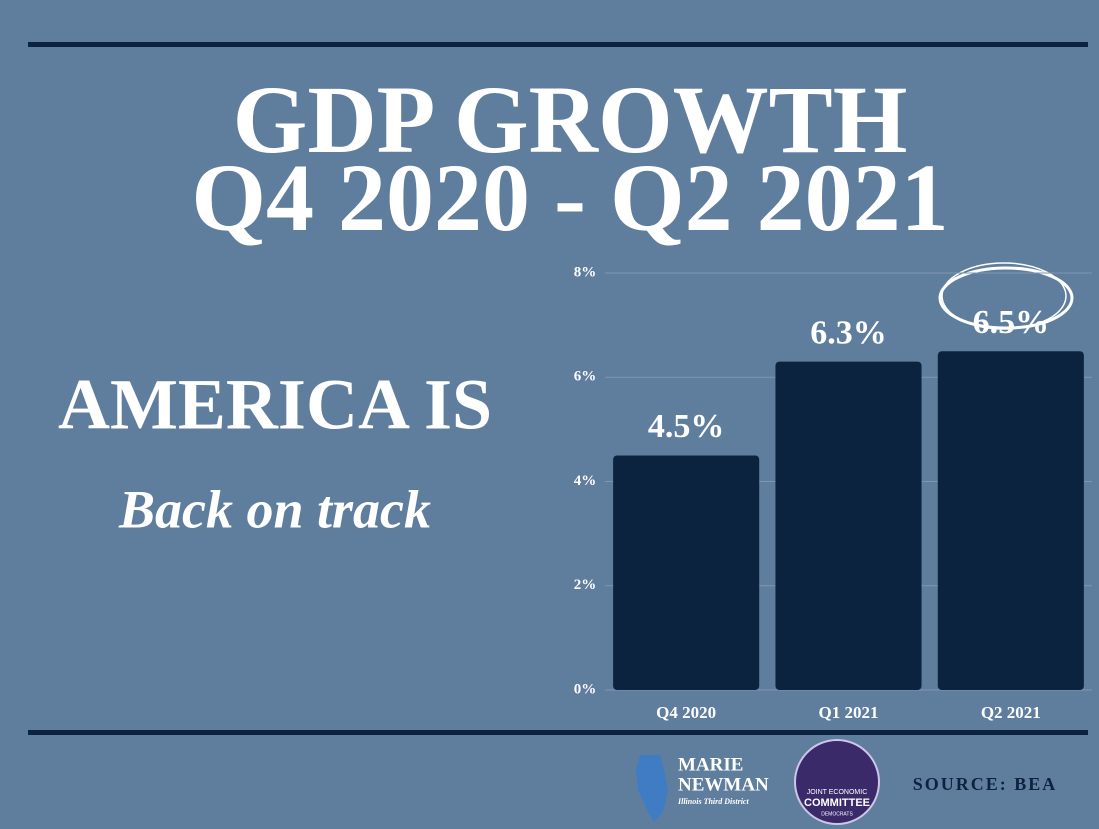 The image size is (1099, 829). Describe the element at coordinates (985, 784) in the screenshot. I see `source: SOURCE: BEA` at that location.